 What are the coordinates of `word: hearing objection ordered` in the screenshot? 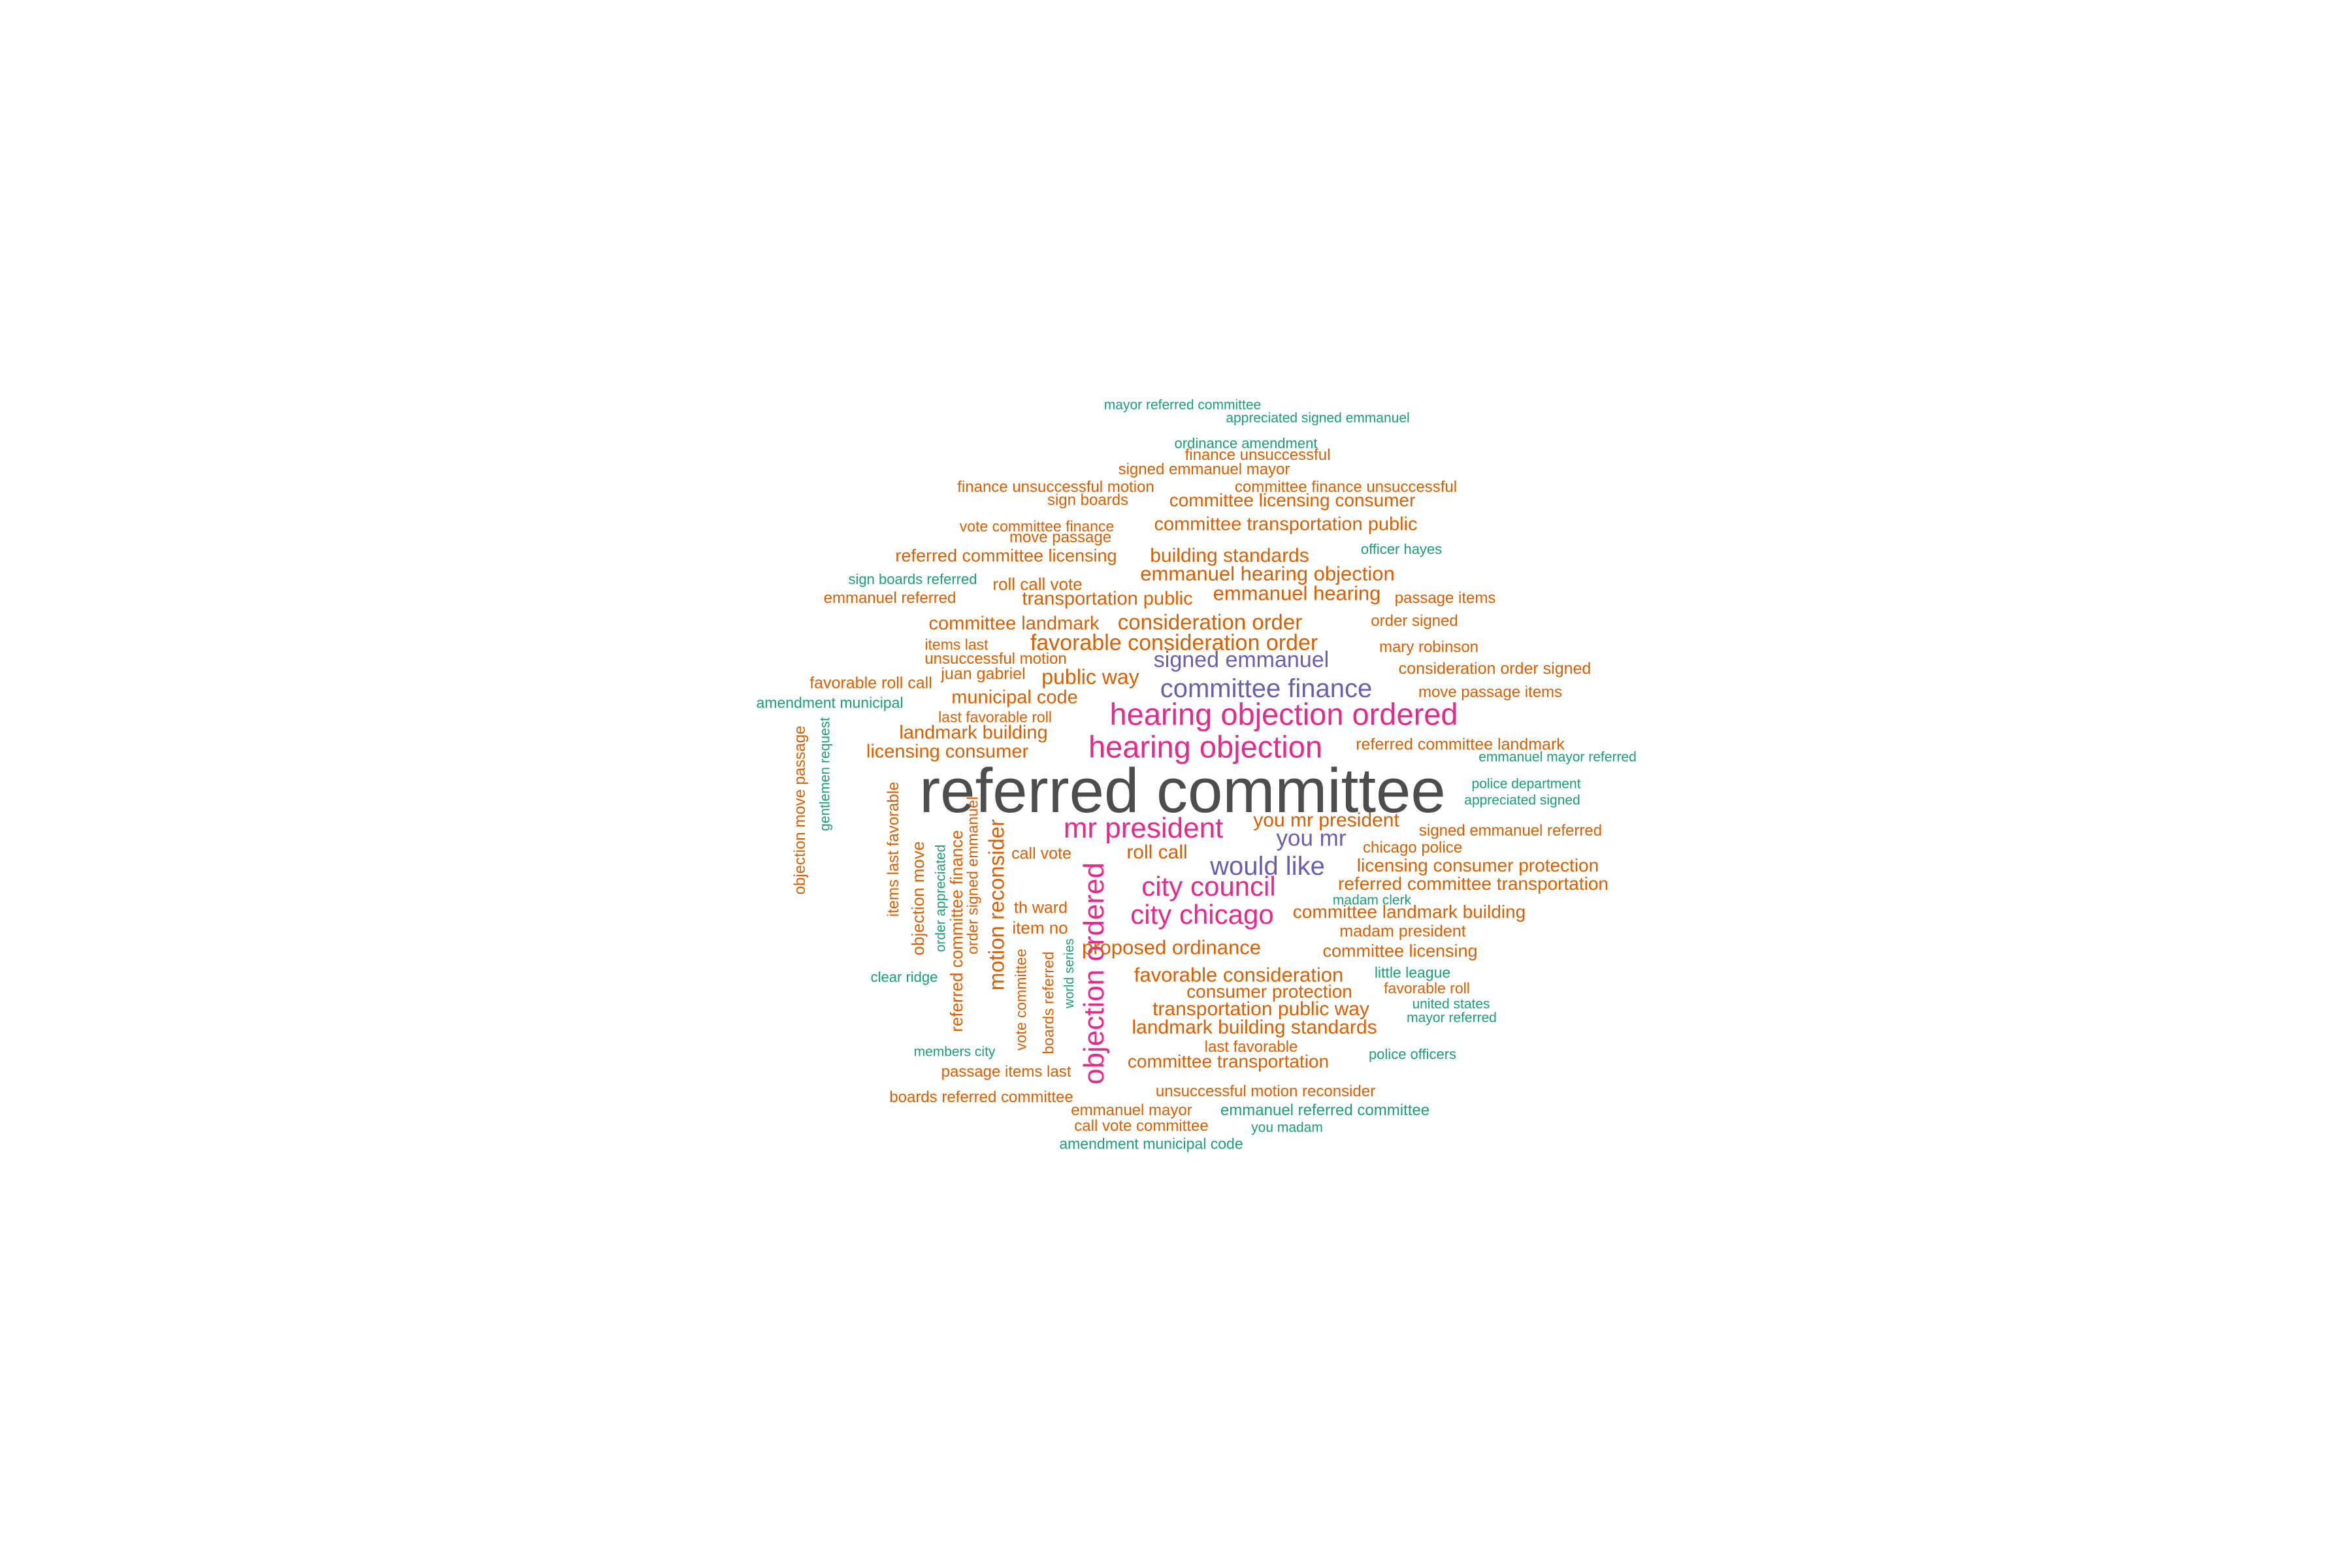 It's located at (1283, 714).